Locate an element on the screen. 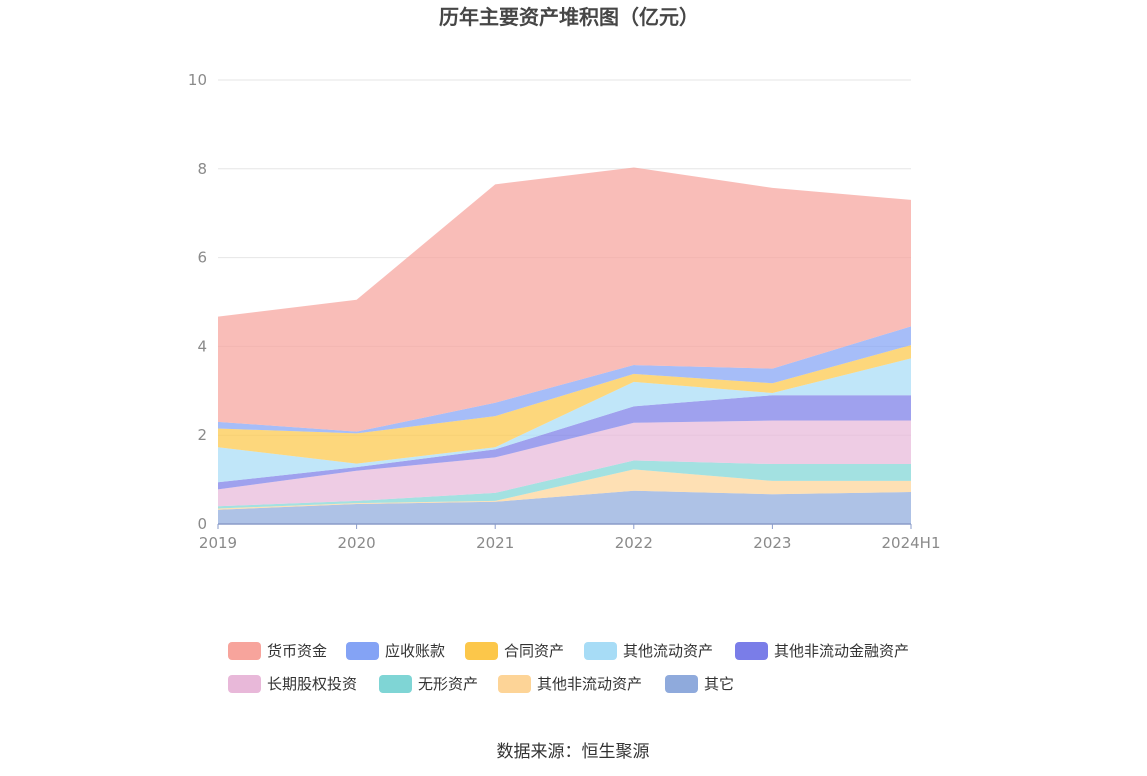 The height and width of the screenshot is (776, 1147). legend-label: 货币资金 is located at coordinates (297, 651).